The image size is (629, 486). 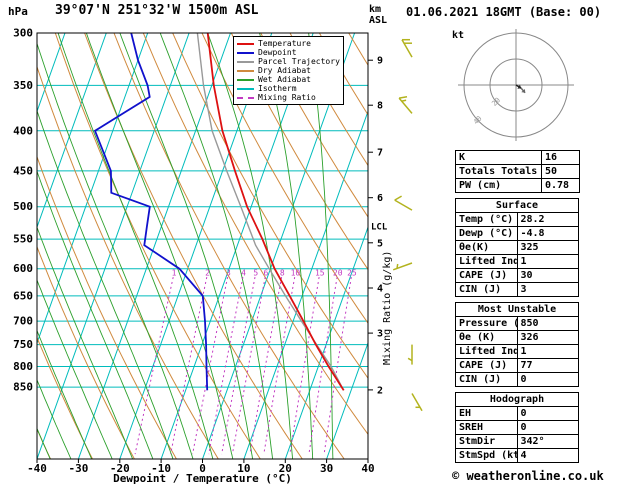 I want to click on km-asl-axis-title: km ASL, so click(x=378, y=15).